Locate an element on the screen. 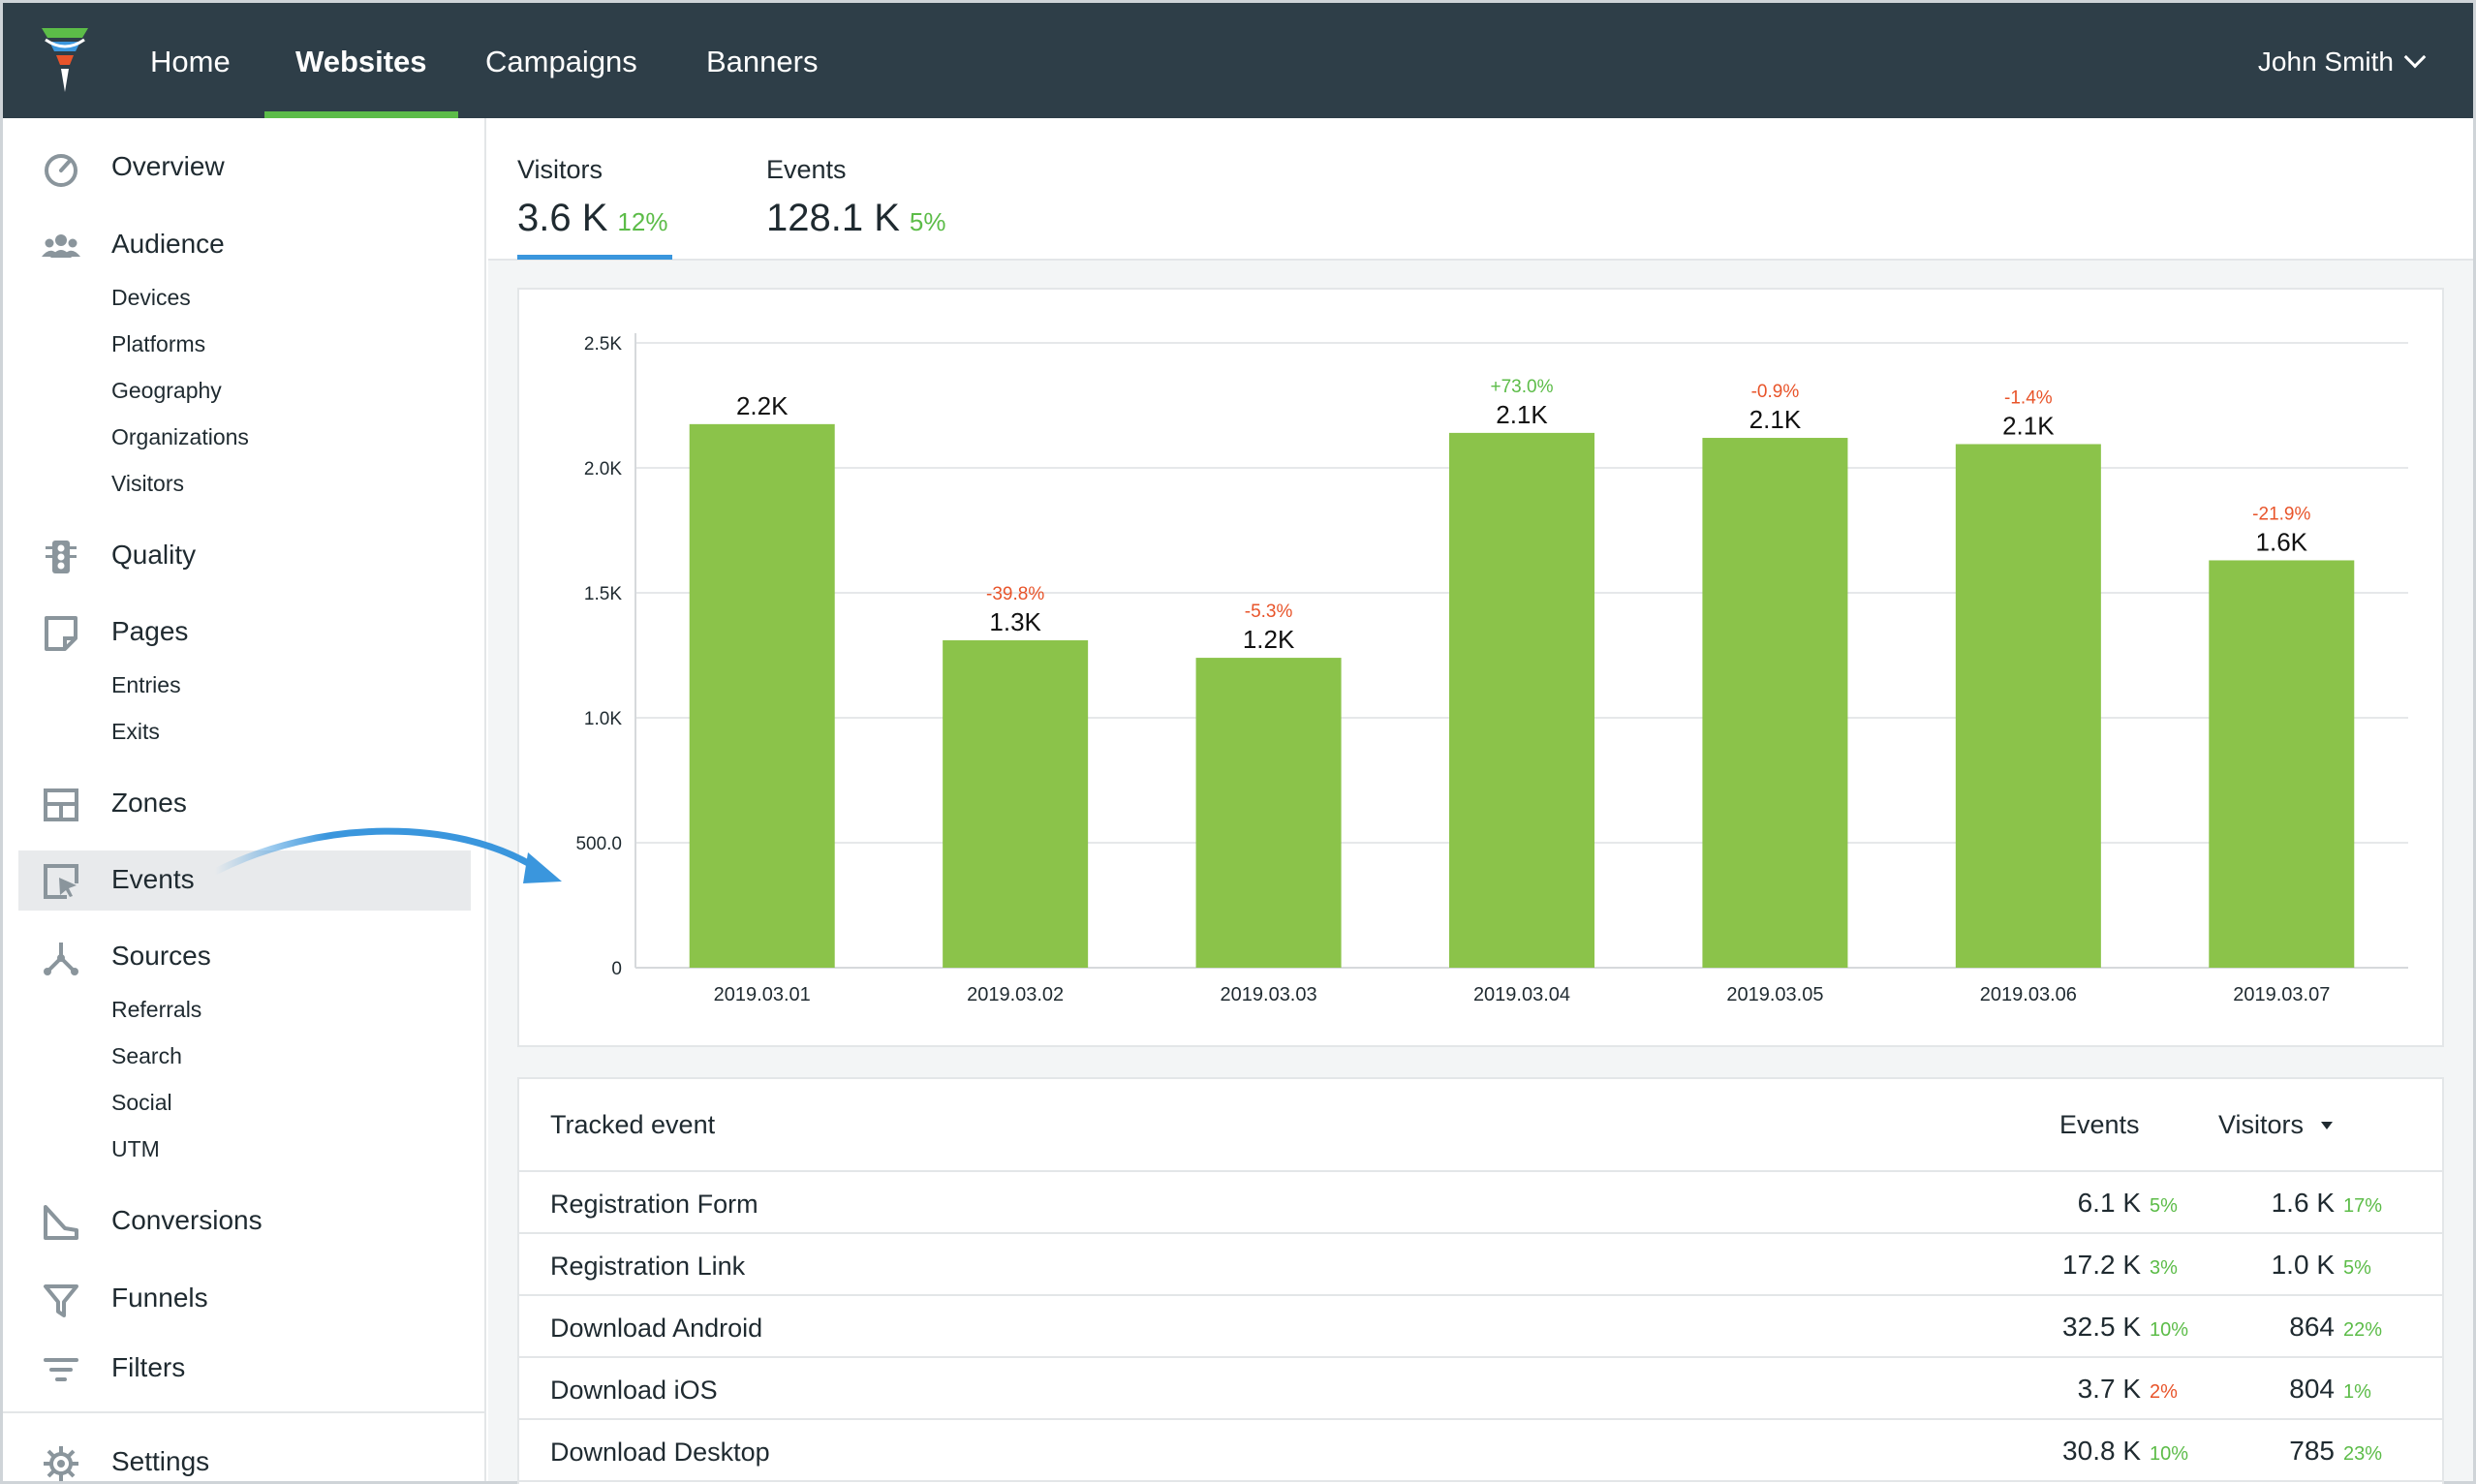 This screenshot has width=2476, height=1484. event-name: Registration Link is located at coordinates (648, 1266).